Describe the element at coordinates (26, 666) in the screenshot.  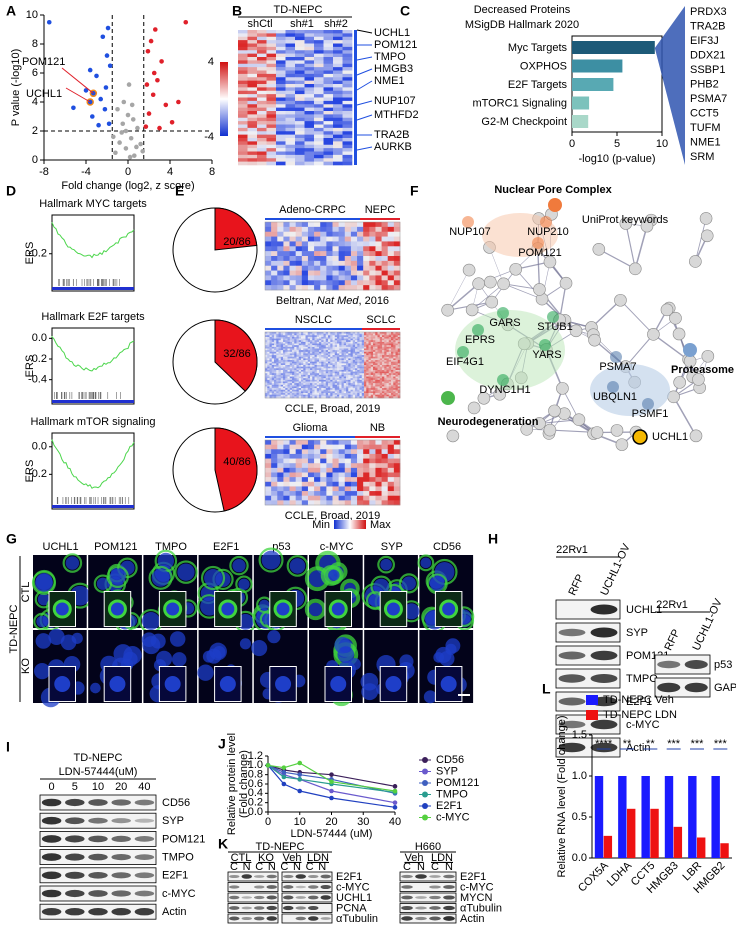
I see `row-label: KO` at that location.